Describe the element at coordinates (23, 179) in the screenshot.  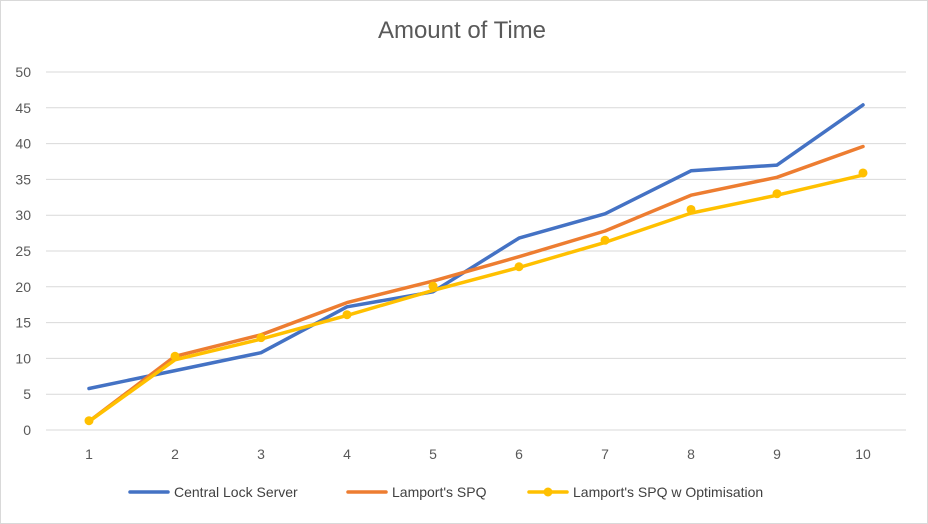
I see `y-tick-label: 35` at that location.